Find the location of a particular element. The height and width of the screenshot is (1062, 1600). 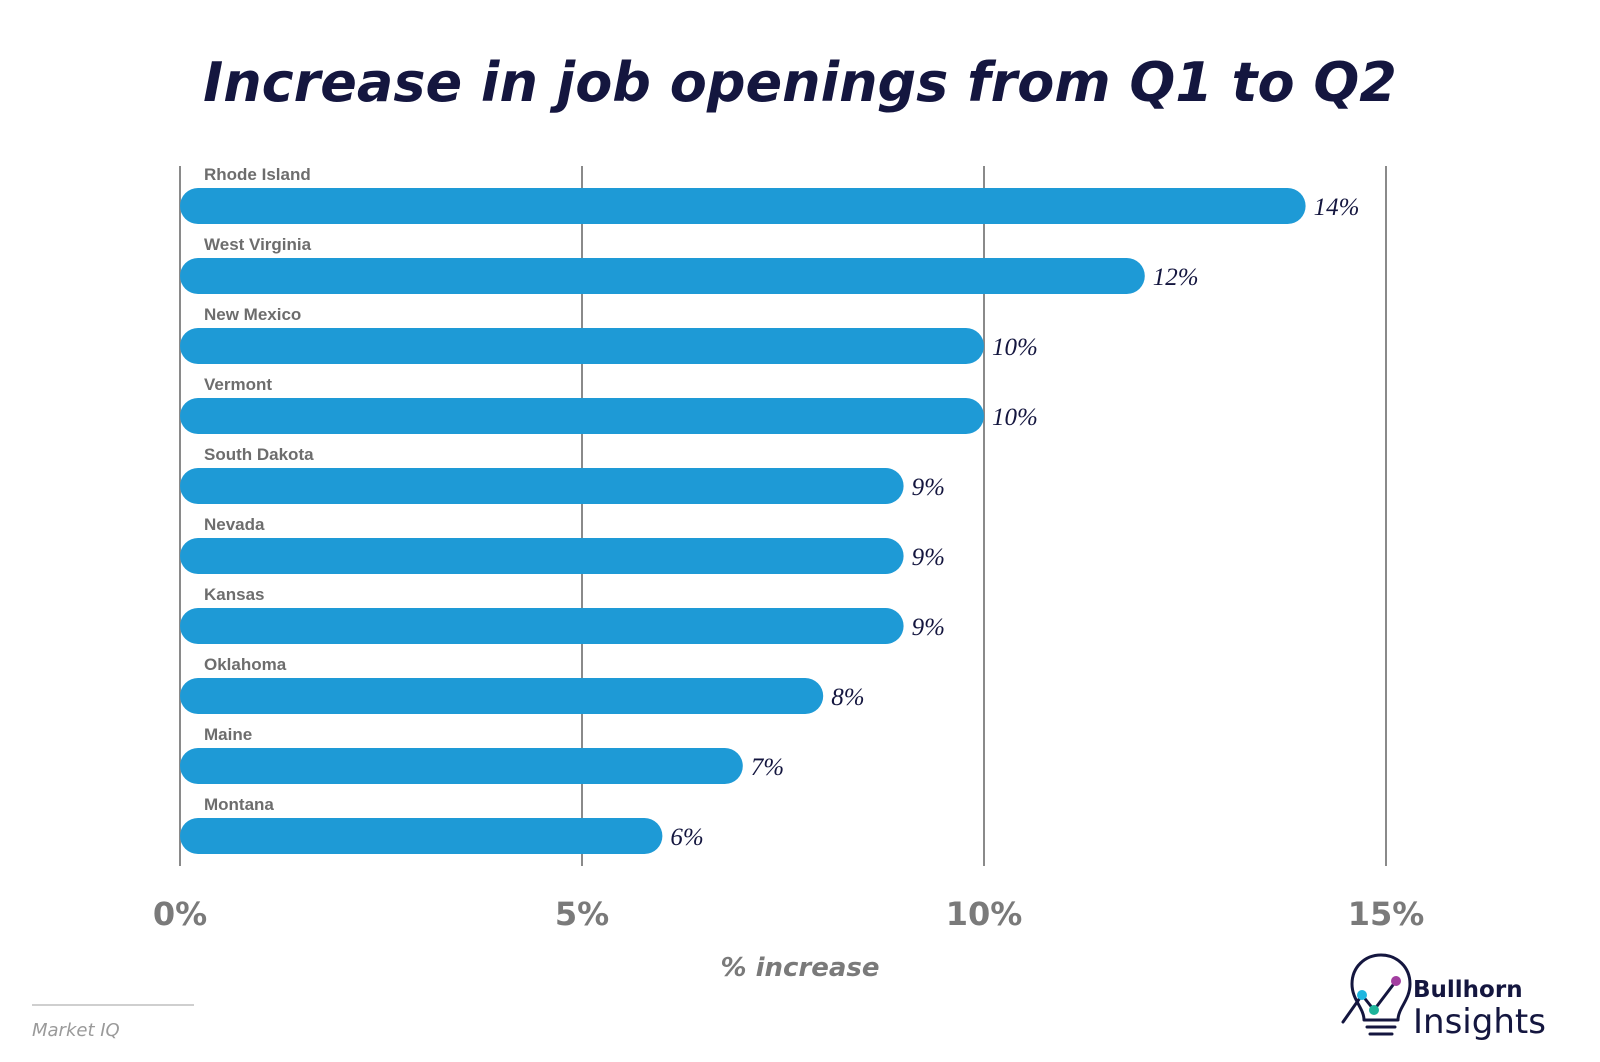

category-label: Maine is located at coordinates (228, 734).